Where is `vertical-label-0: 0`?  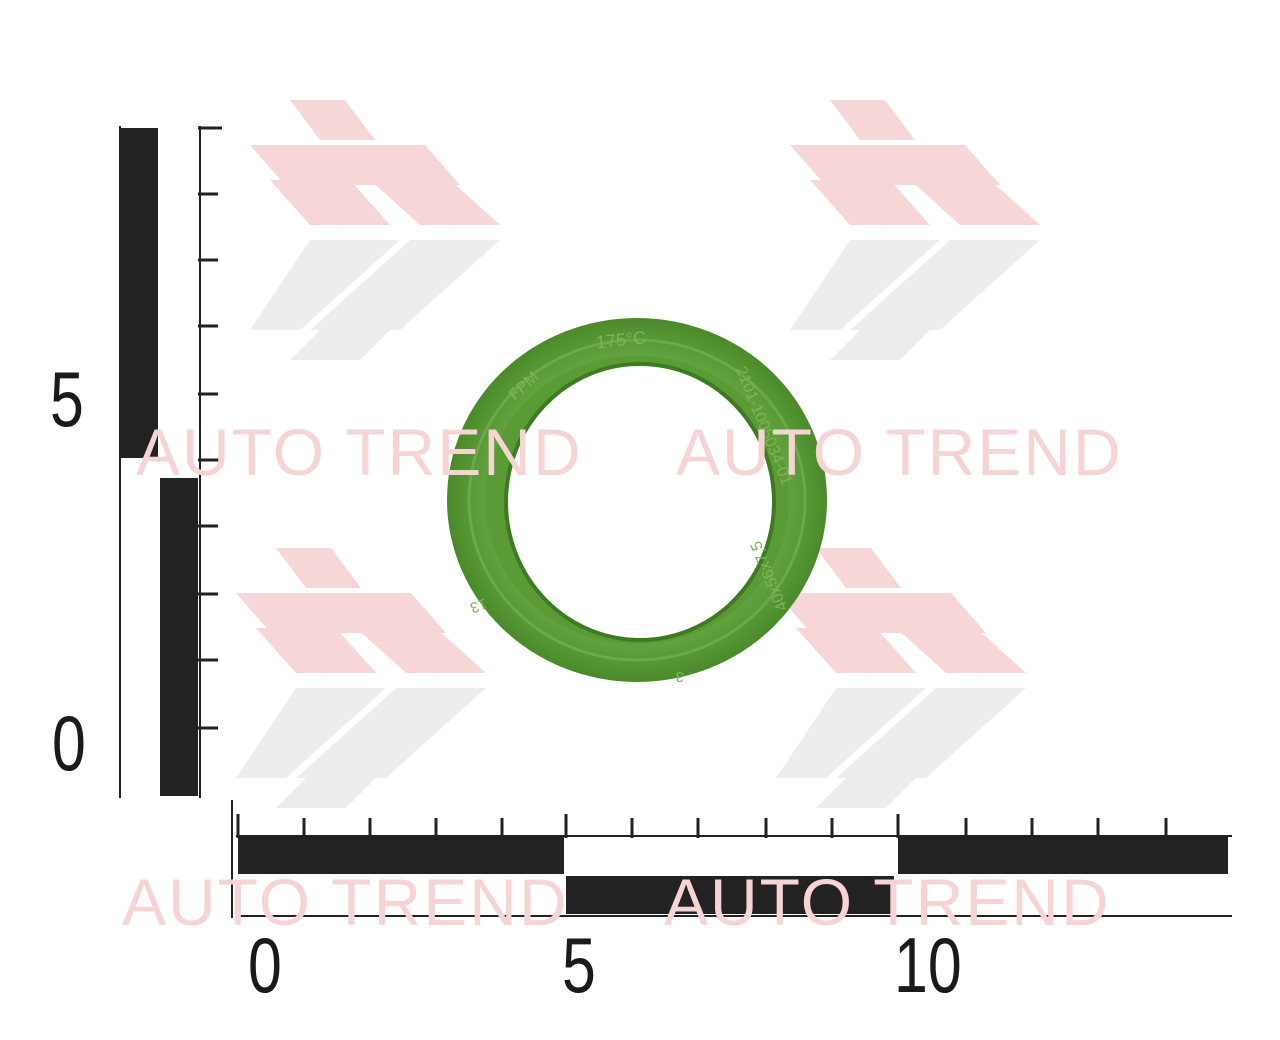 vertical-label-0: 0 is located at coordinates (69, 743).